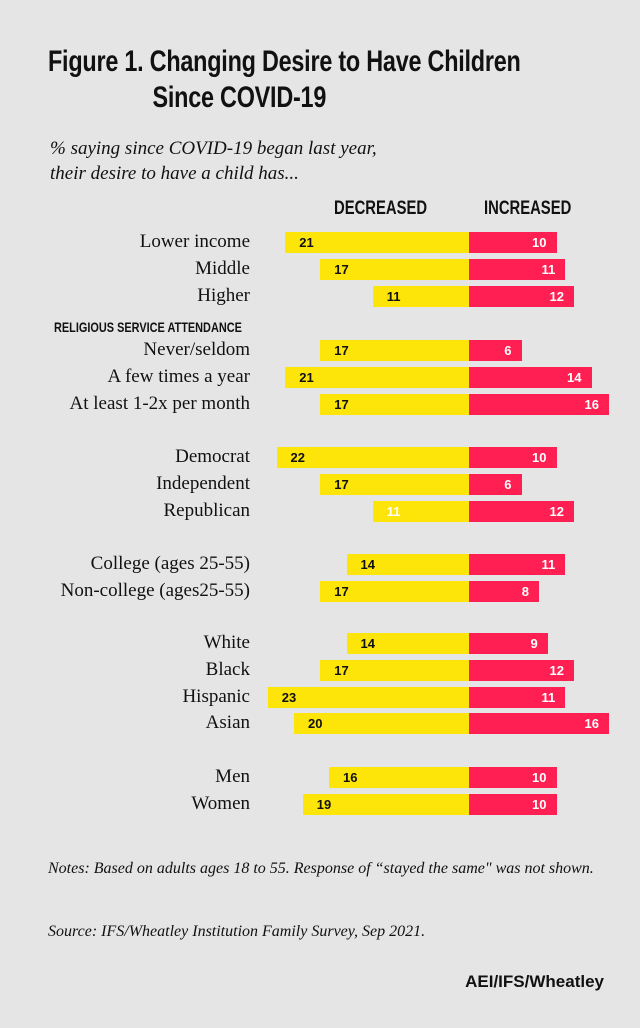  What do you see at coordinates (155, 590) in the screenshot?
I see `category-label: Non-college (ages25-55)` at bounding box center [155, 590].